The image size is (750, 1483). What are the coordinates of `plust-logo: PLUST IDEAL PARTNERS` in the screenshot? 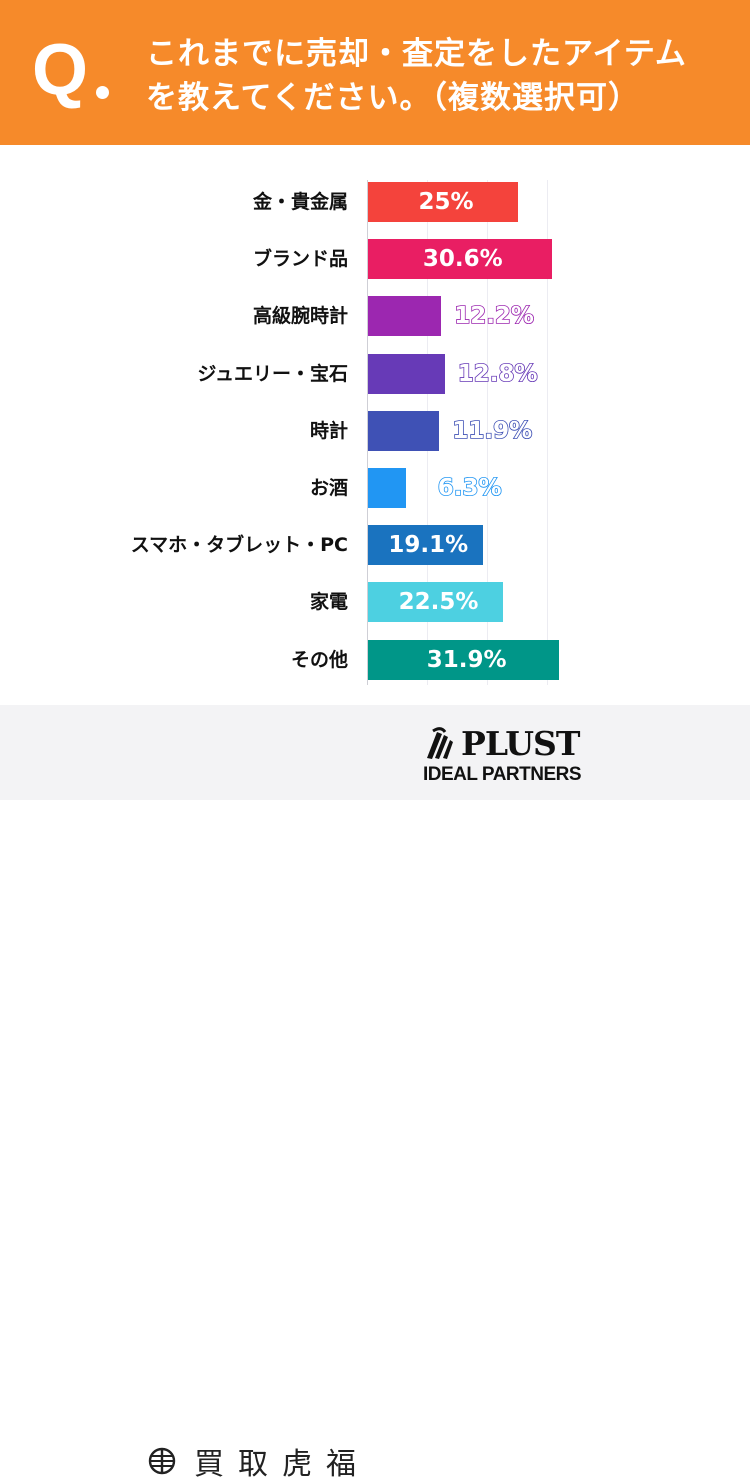 It's located at (513, 755).